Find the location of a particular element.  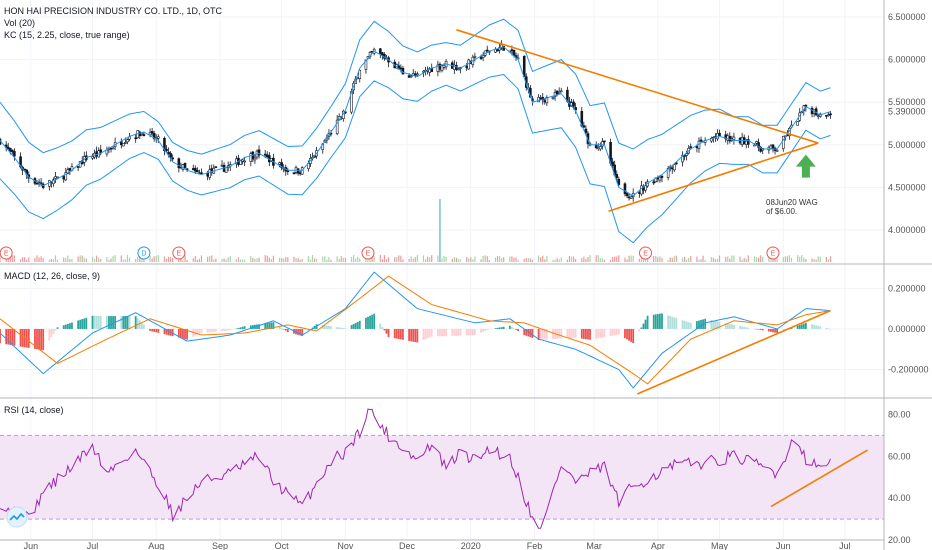

tradingview-logo is located at coordinates (17, 517).